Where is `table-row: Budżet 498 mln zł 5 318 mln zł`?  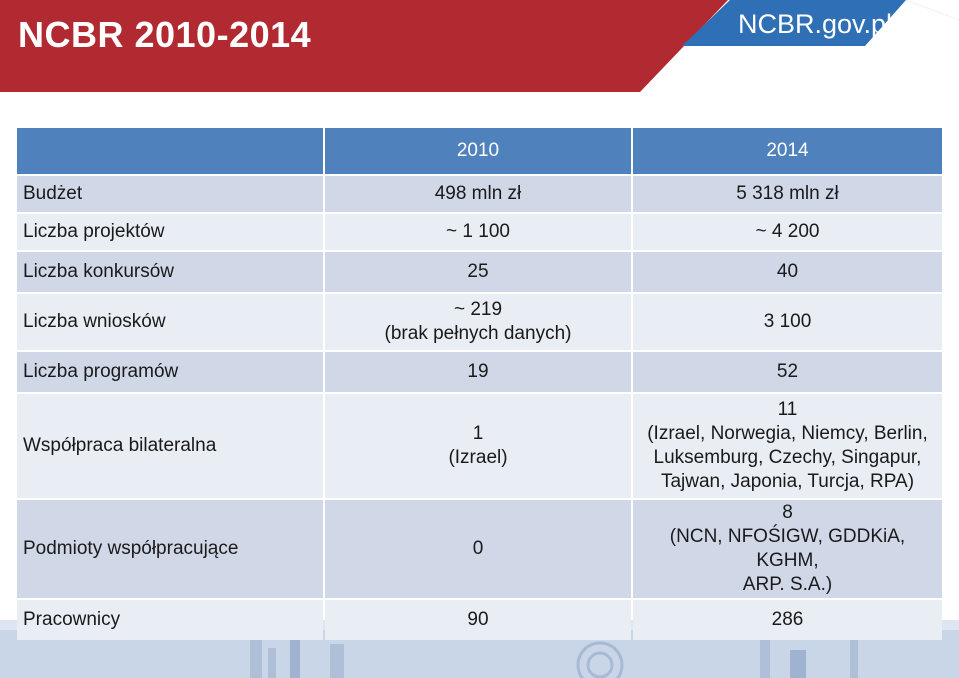
table-row: Budżet 498 mln zł 5 318 mln zł is located at coordinates (479, 194).